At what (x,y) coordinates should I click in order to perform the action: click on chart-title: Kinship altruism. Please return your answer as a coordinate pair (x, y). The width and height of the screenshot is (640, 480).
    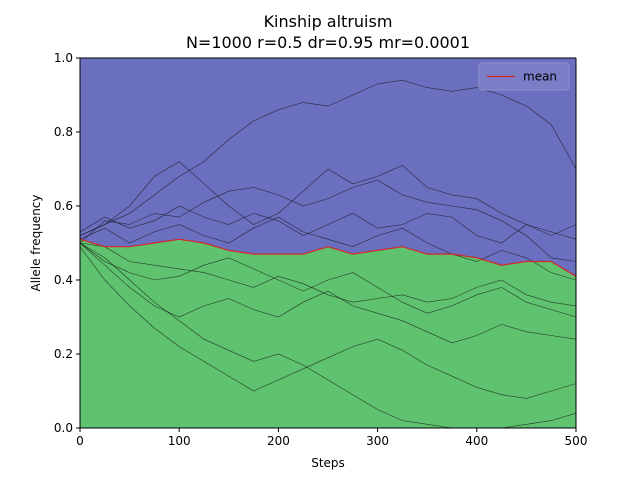
    Looking at the image, I should click on (328, 21).